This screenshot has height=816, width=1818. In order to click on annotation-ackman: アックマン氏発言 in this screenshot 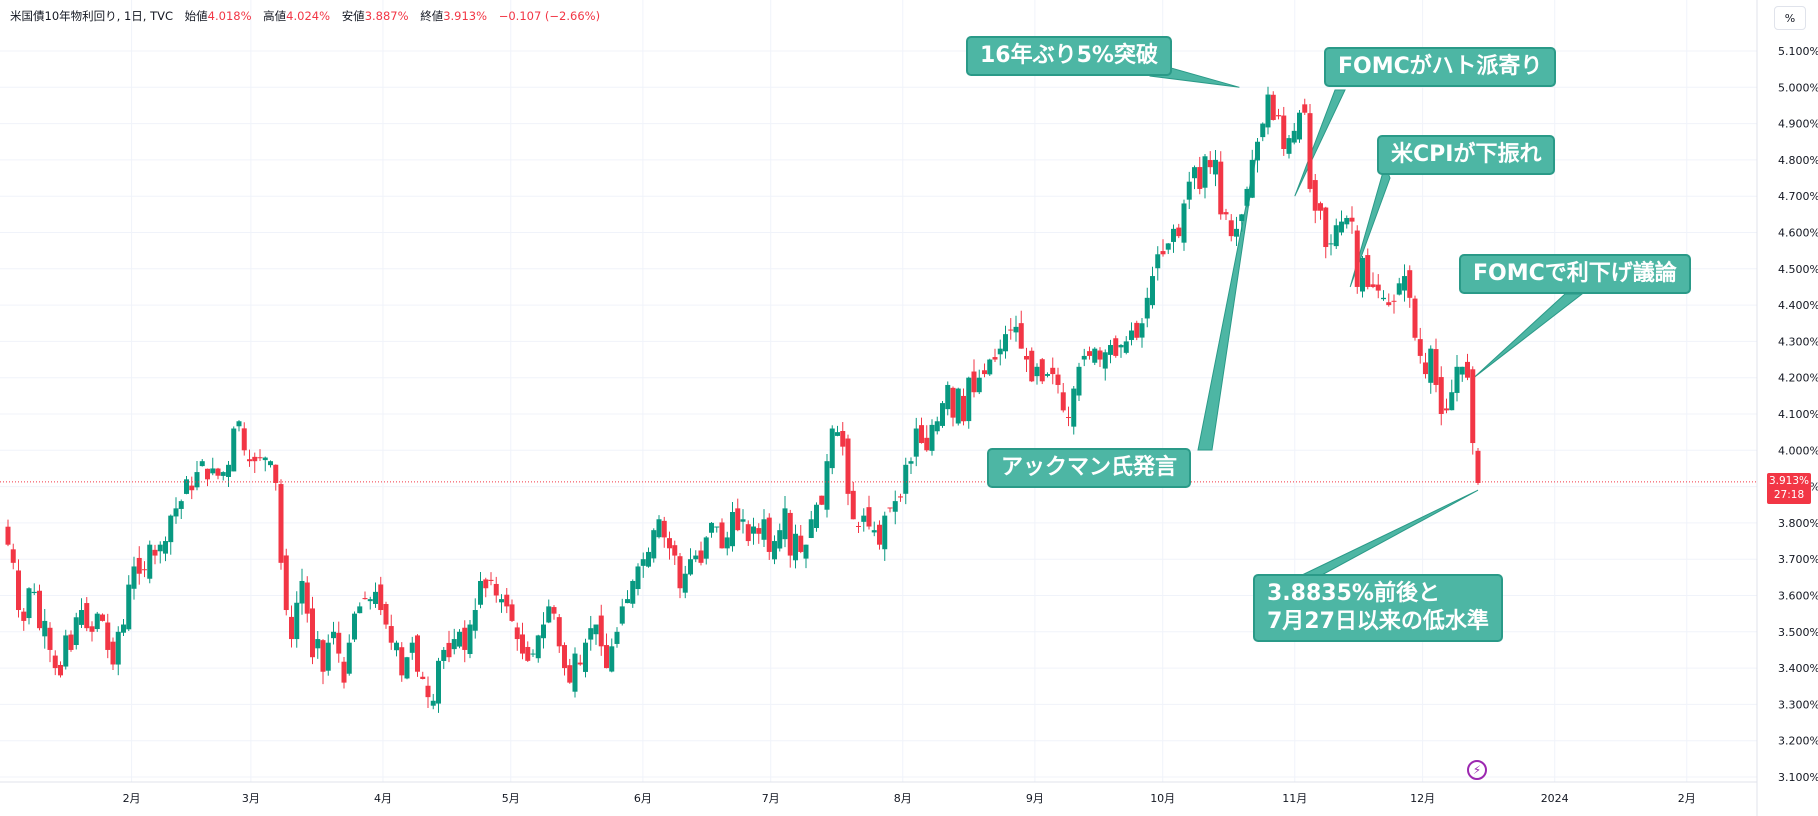, I will do `click(1089, 468)`.